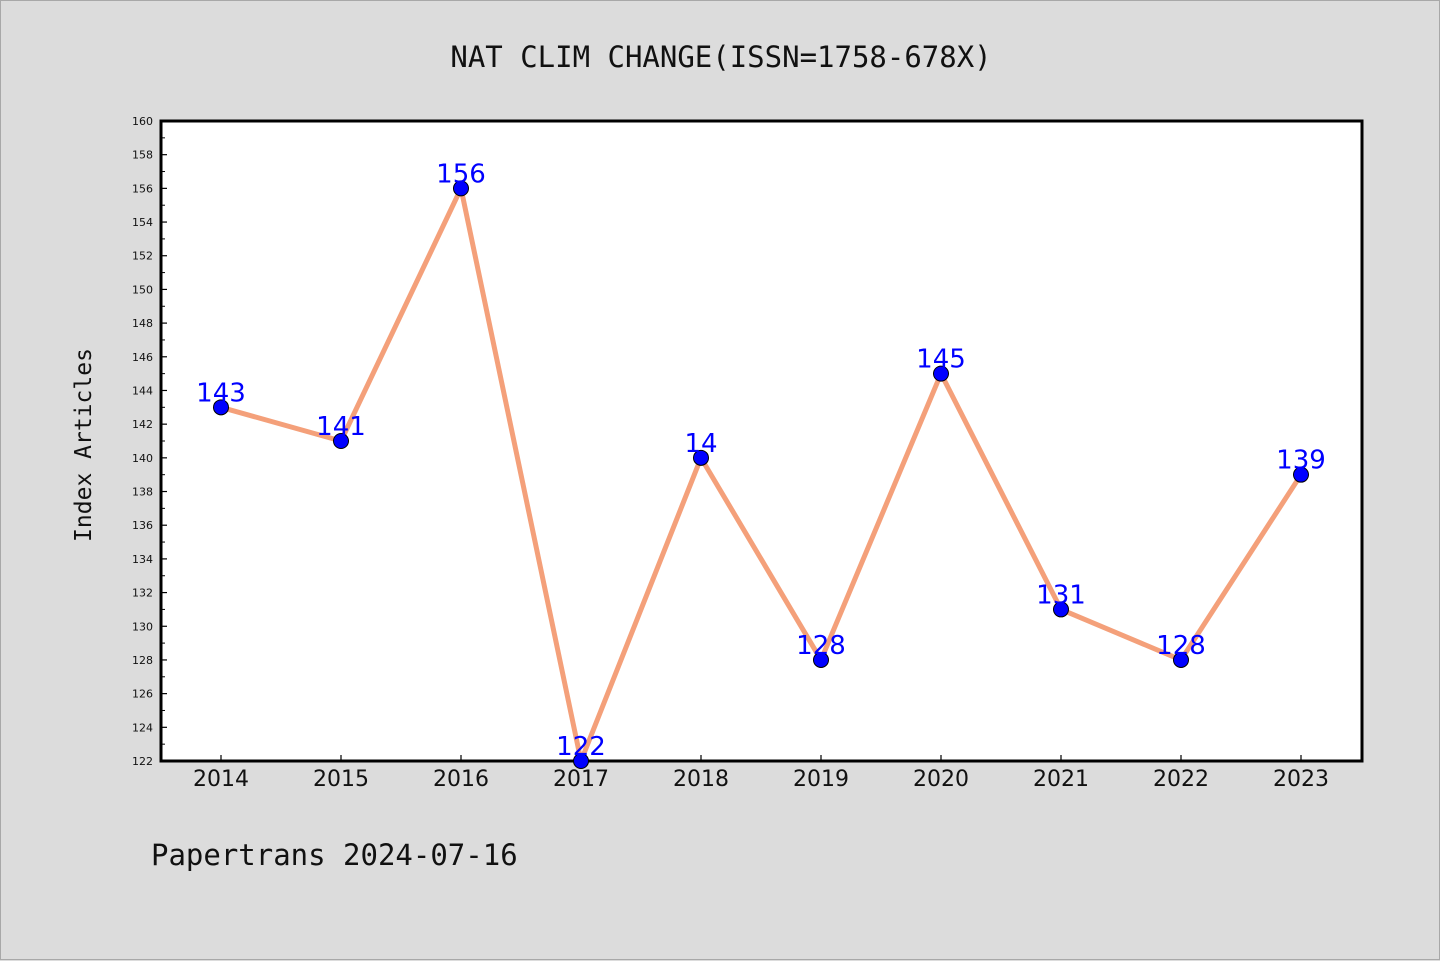 This screenshot has width=1440, height=961. I want to click on y-tick-label: 134, so click(142, 559).